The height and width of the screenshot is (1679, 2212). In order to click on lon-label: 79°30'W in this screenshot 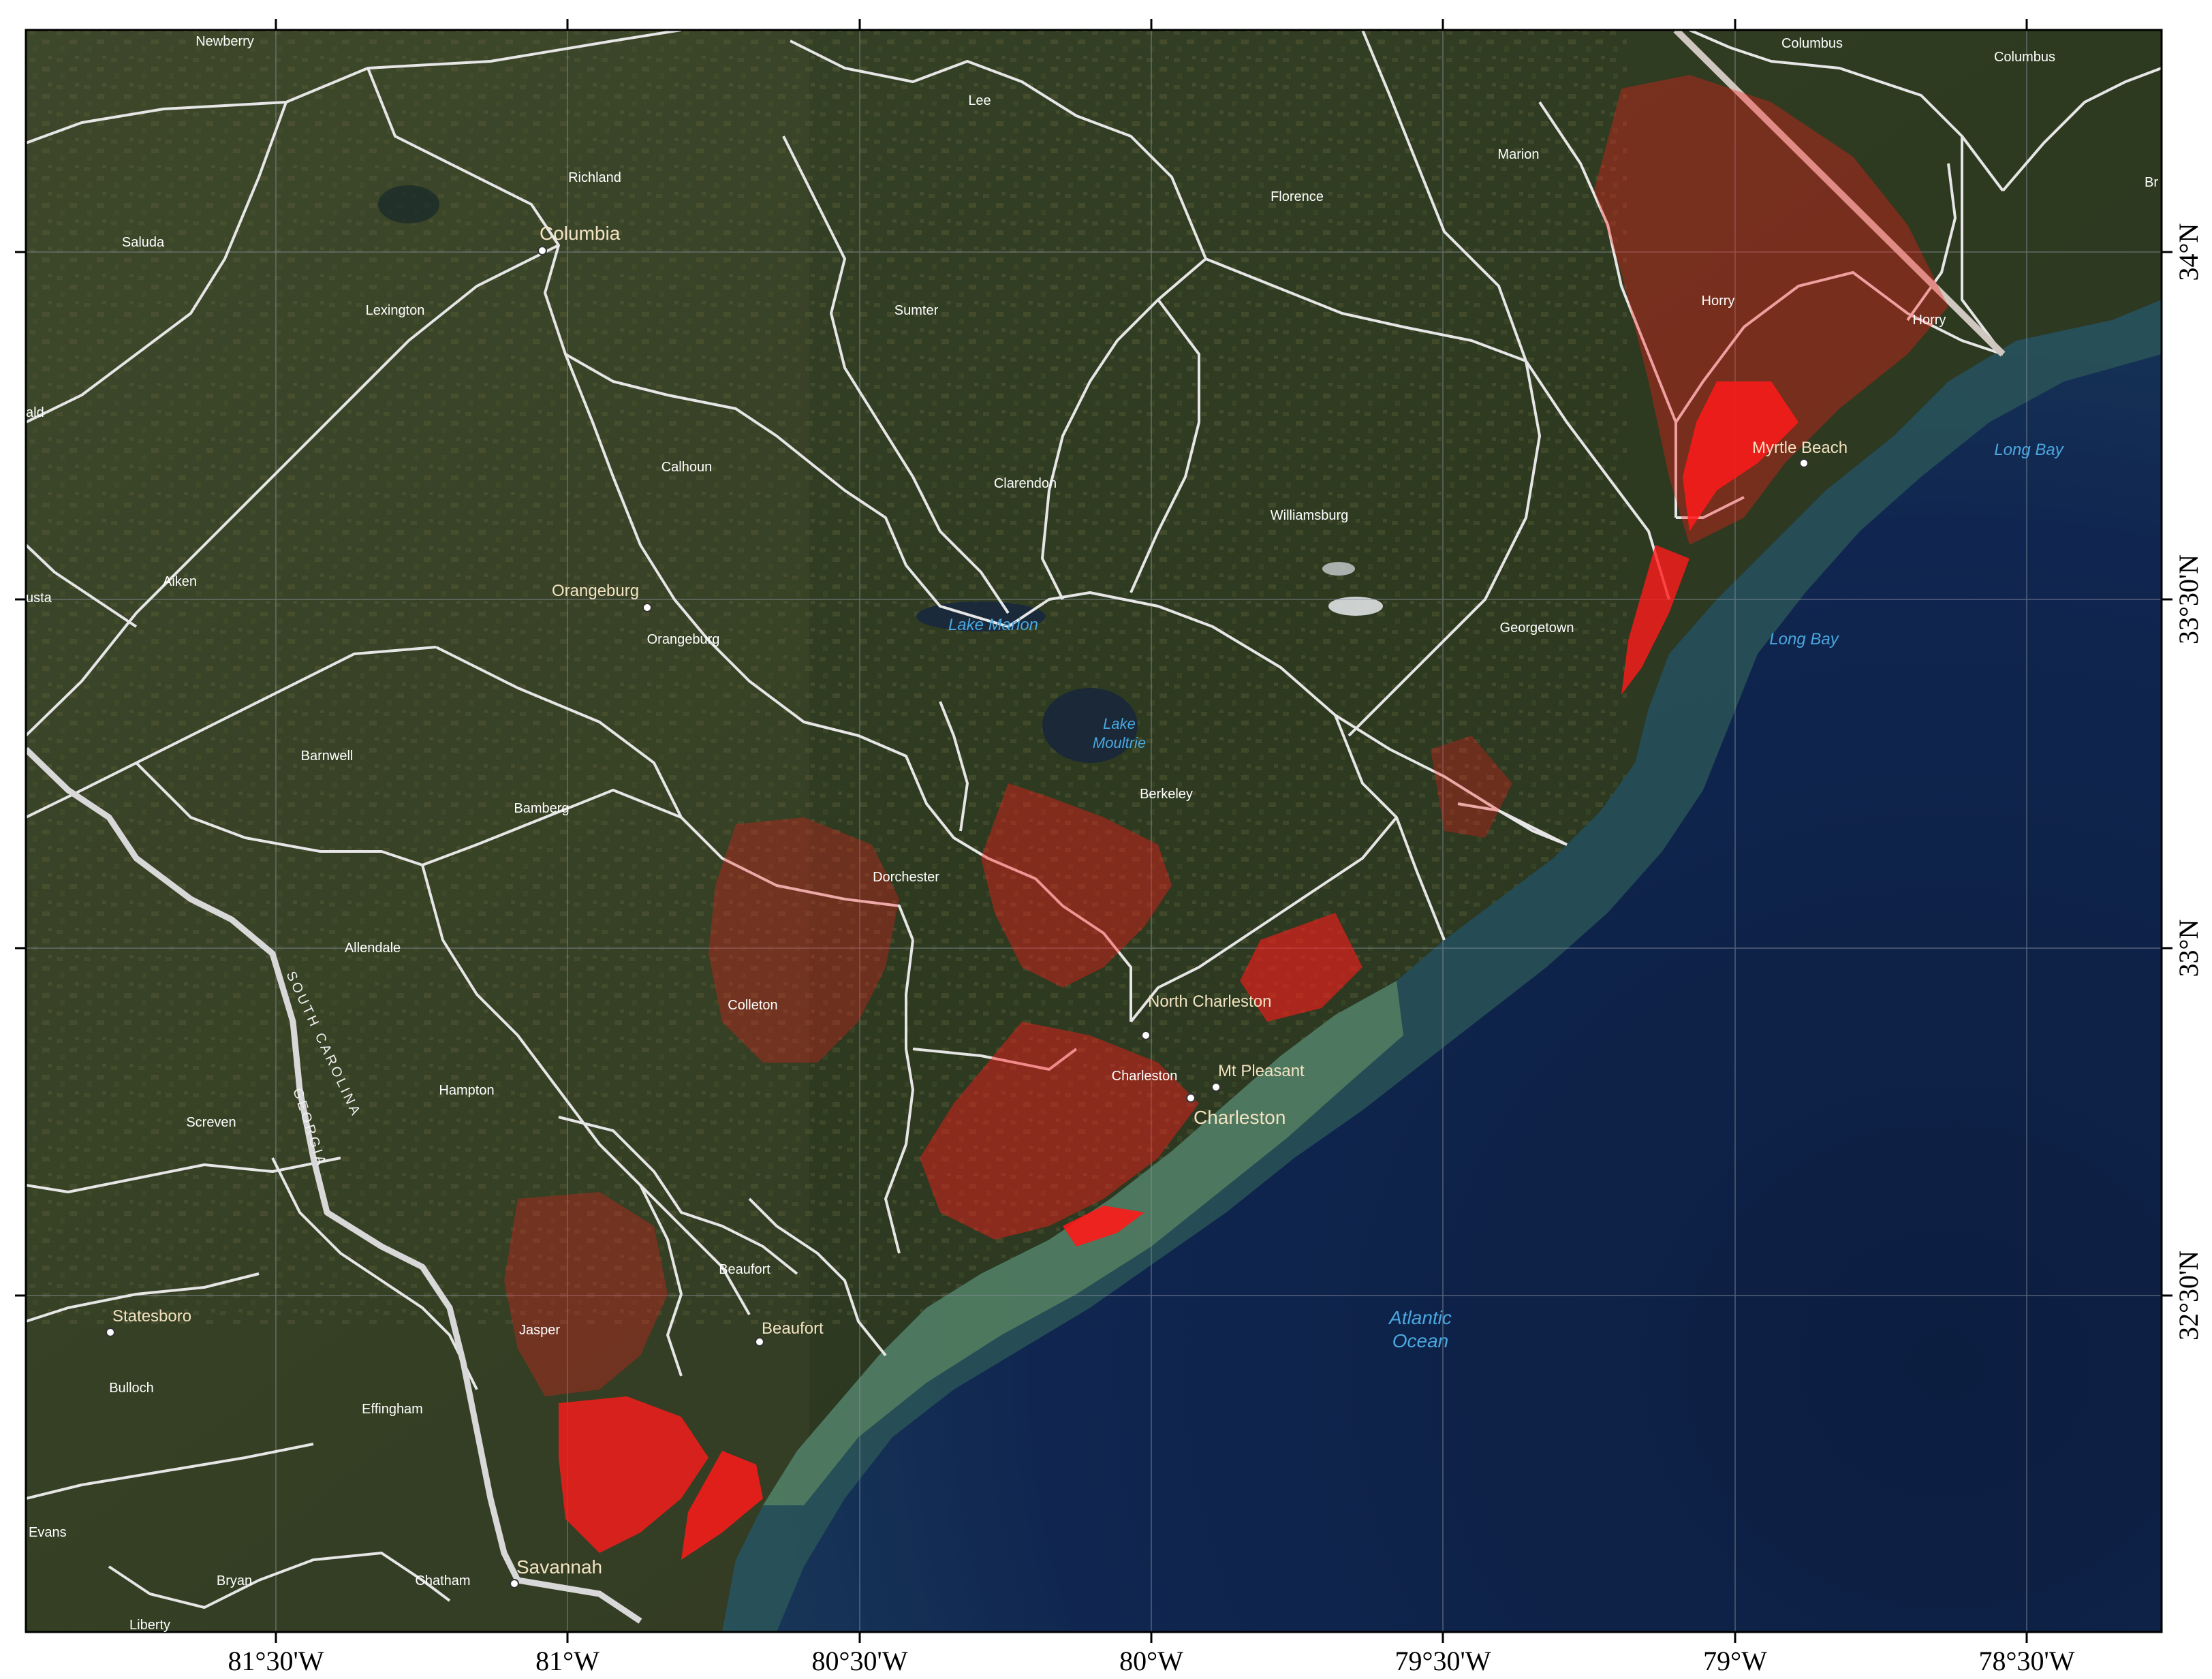, I will do `click(1443, 1661)`.